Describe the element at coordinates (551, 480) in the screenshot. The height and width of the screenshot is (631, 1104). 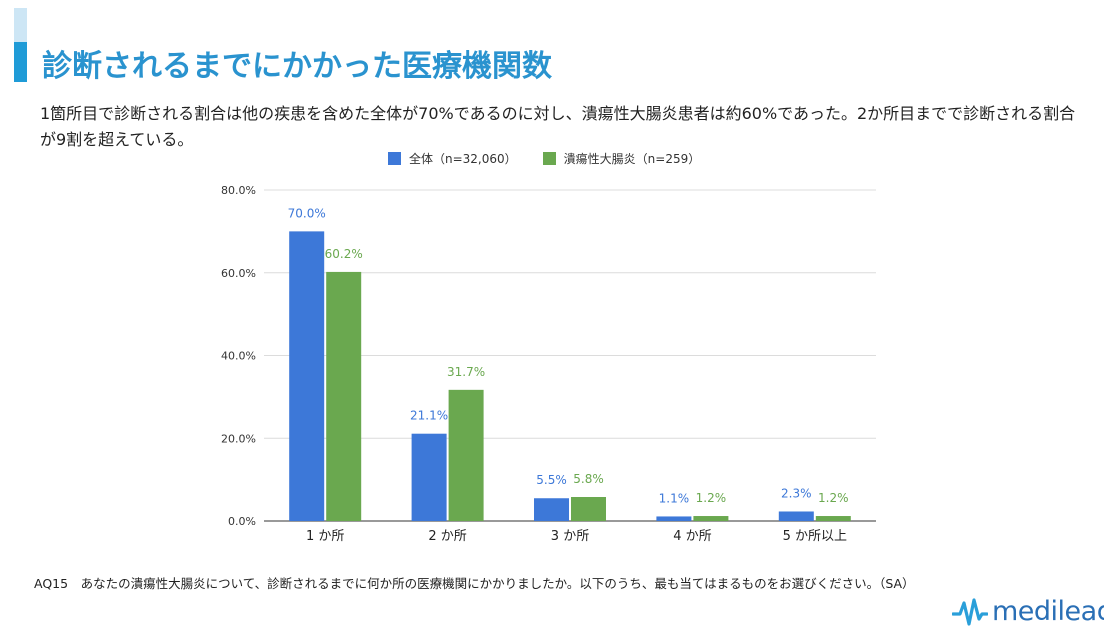
I see `data-label: 5.5%` at that location.